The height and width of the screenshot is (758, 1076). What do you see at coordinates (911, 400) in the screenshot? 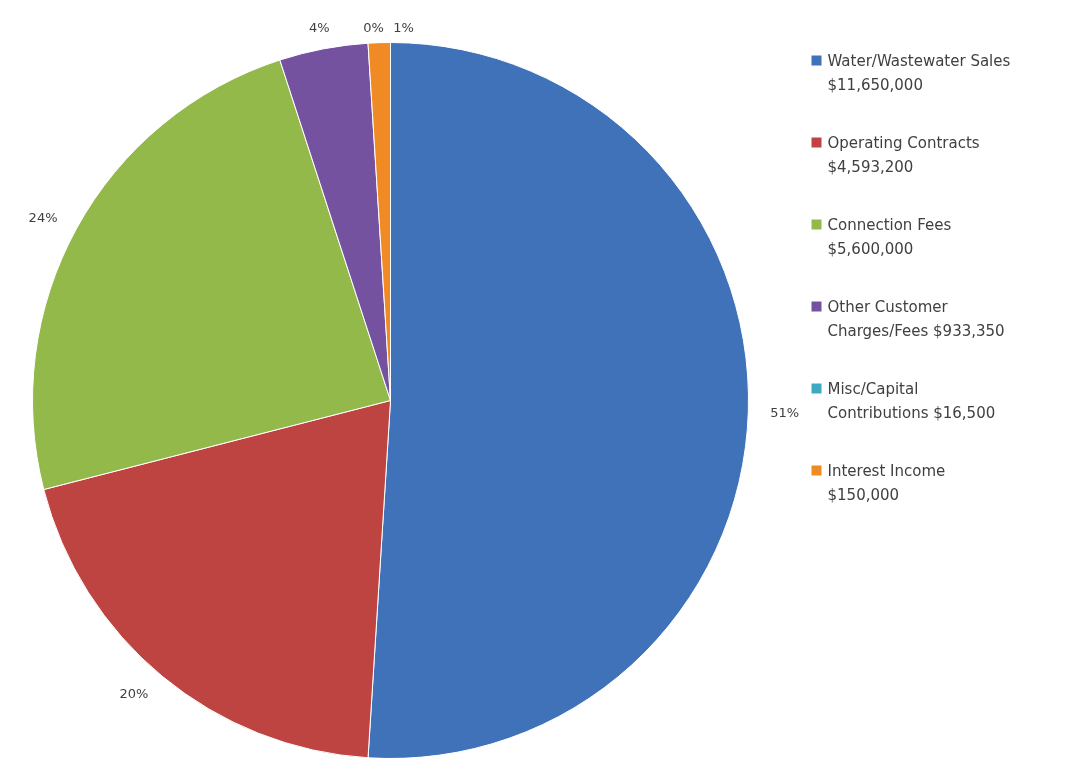
I see `legend-label: Misc/Capital Contributions $16,500` at bounding box center [911, 400].